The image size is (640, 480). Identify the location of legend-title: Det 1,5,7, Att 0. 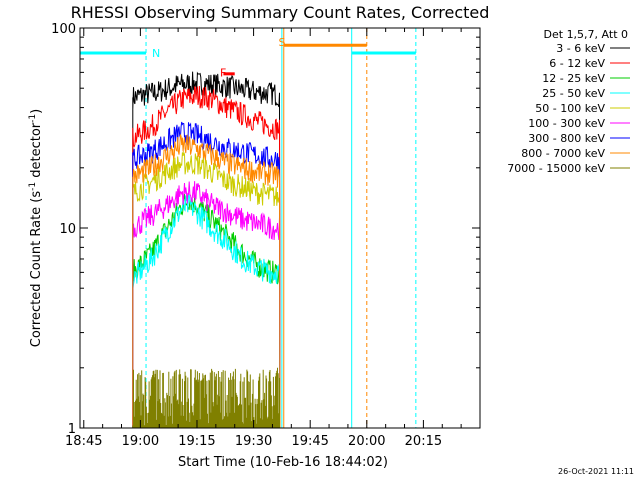
(586, 34).